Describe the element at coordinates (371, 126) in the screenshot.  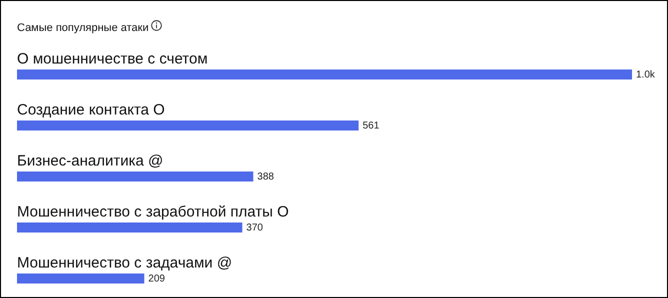
I see `data-label: 561` at that location.